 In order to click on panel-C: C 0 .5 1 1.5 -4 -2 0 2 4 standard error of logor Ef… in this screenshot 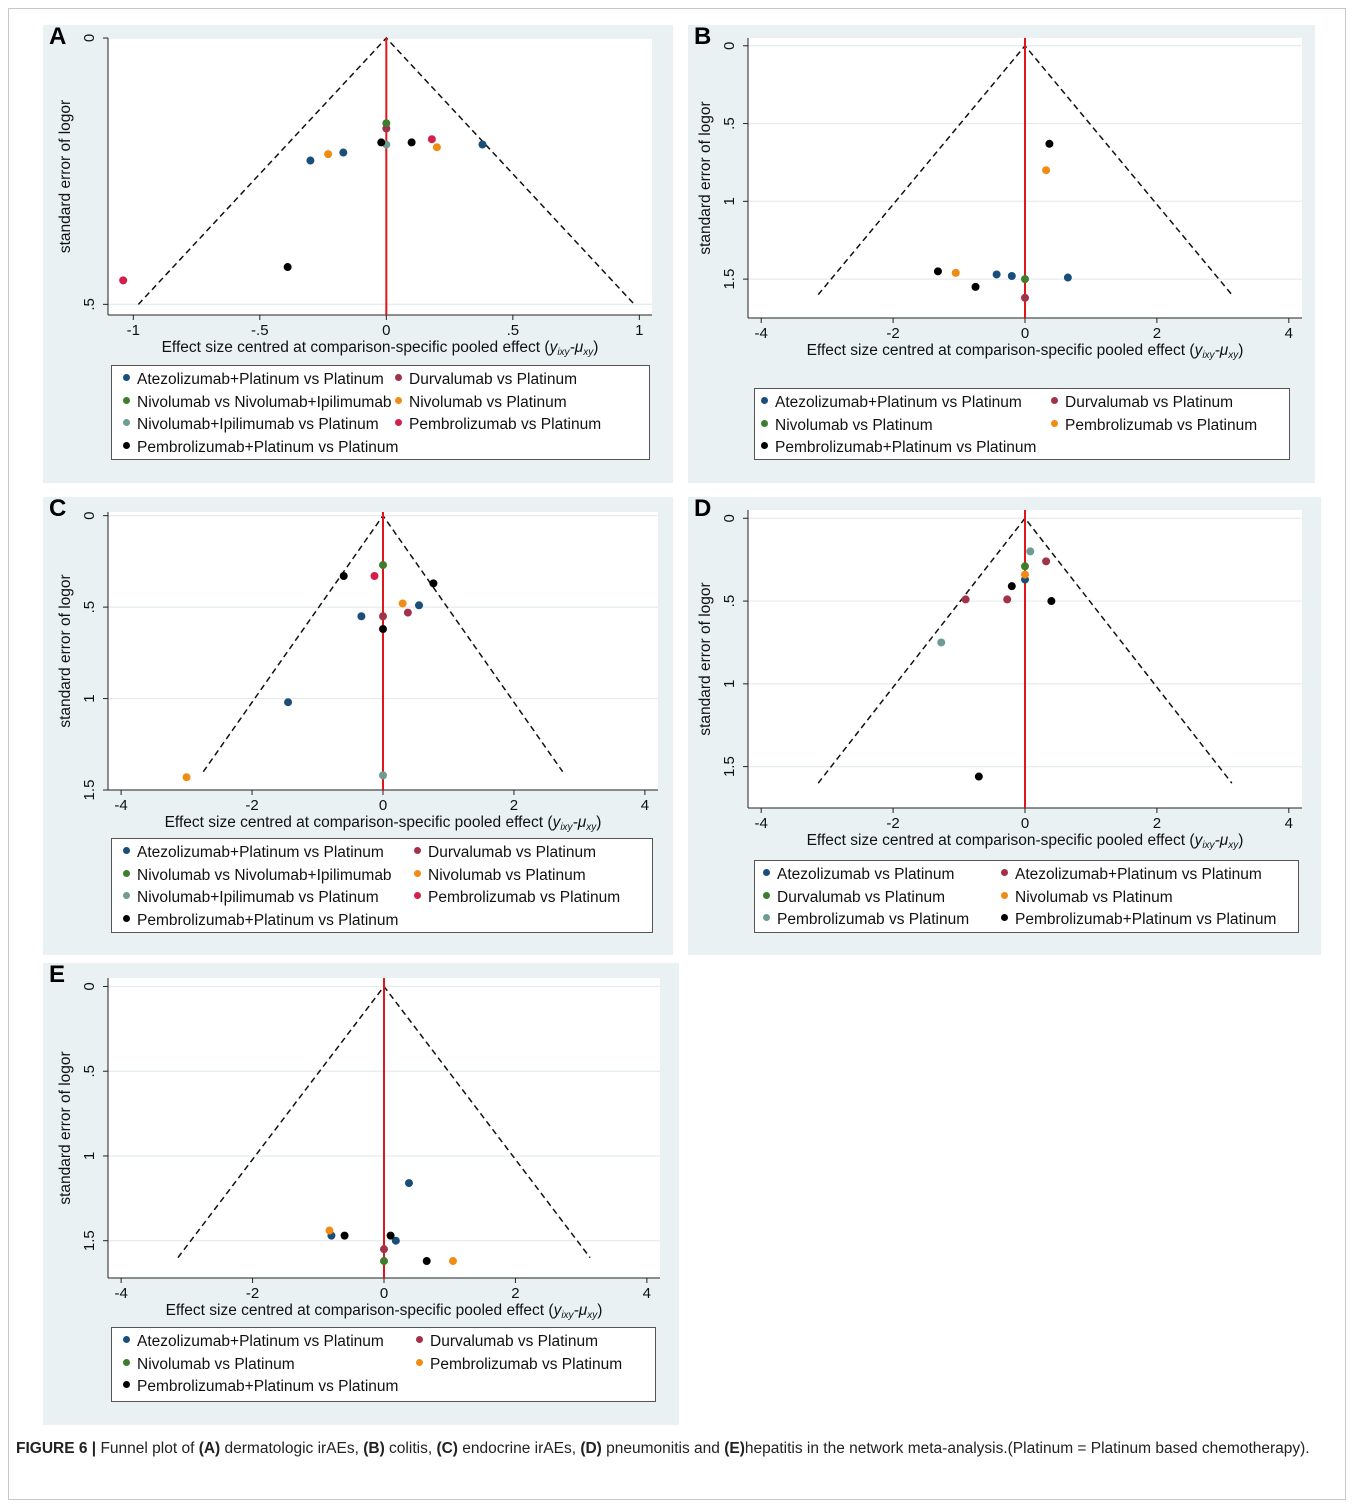, I will do `click(358, 725)`.